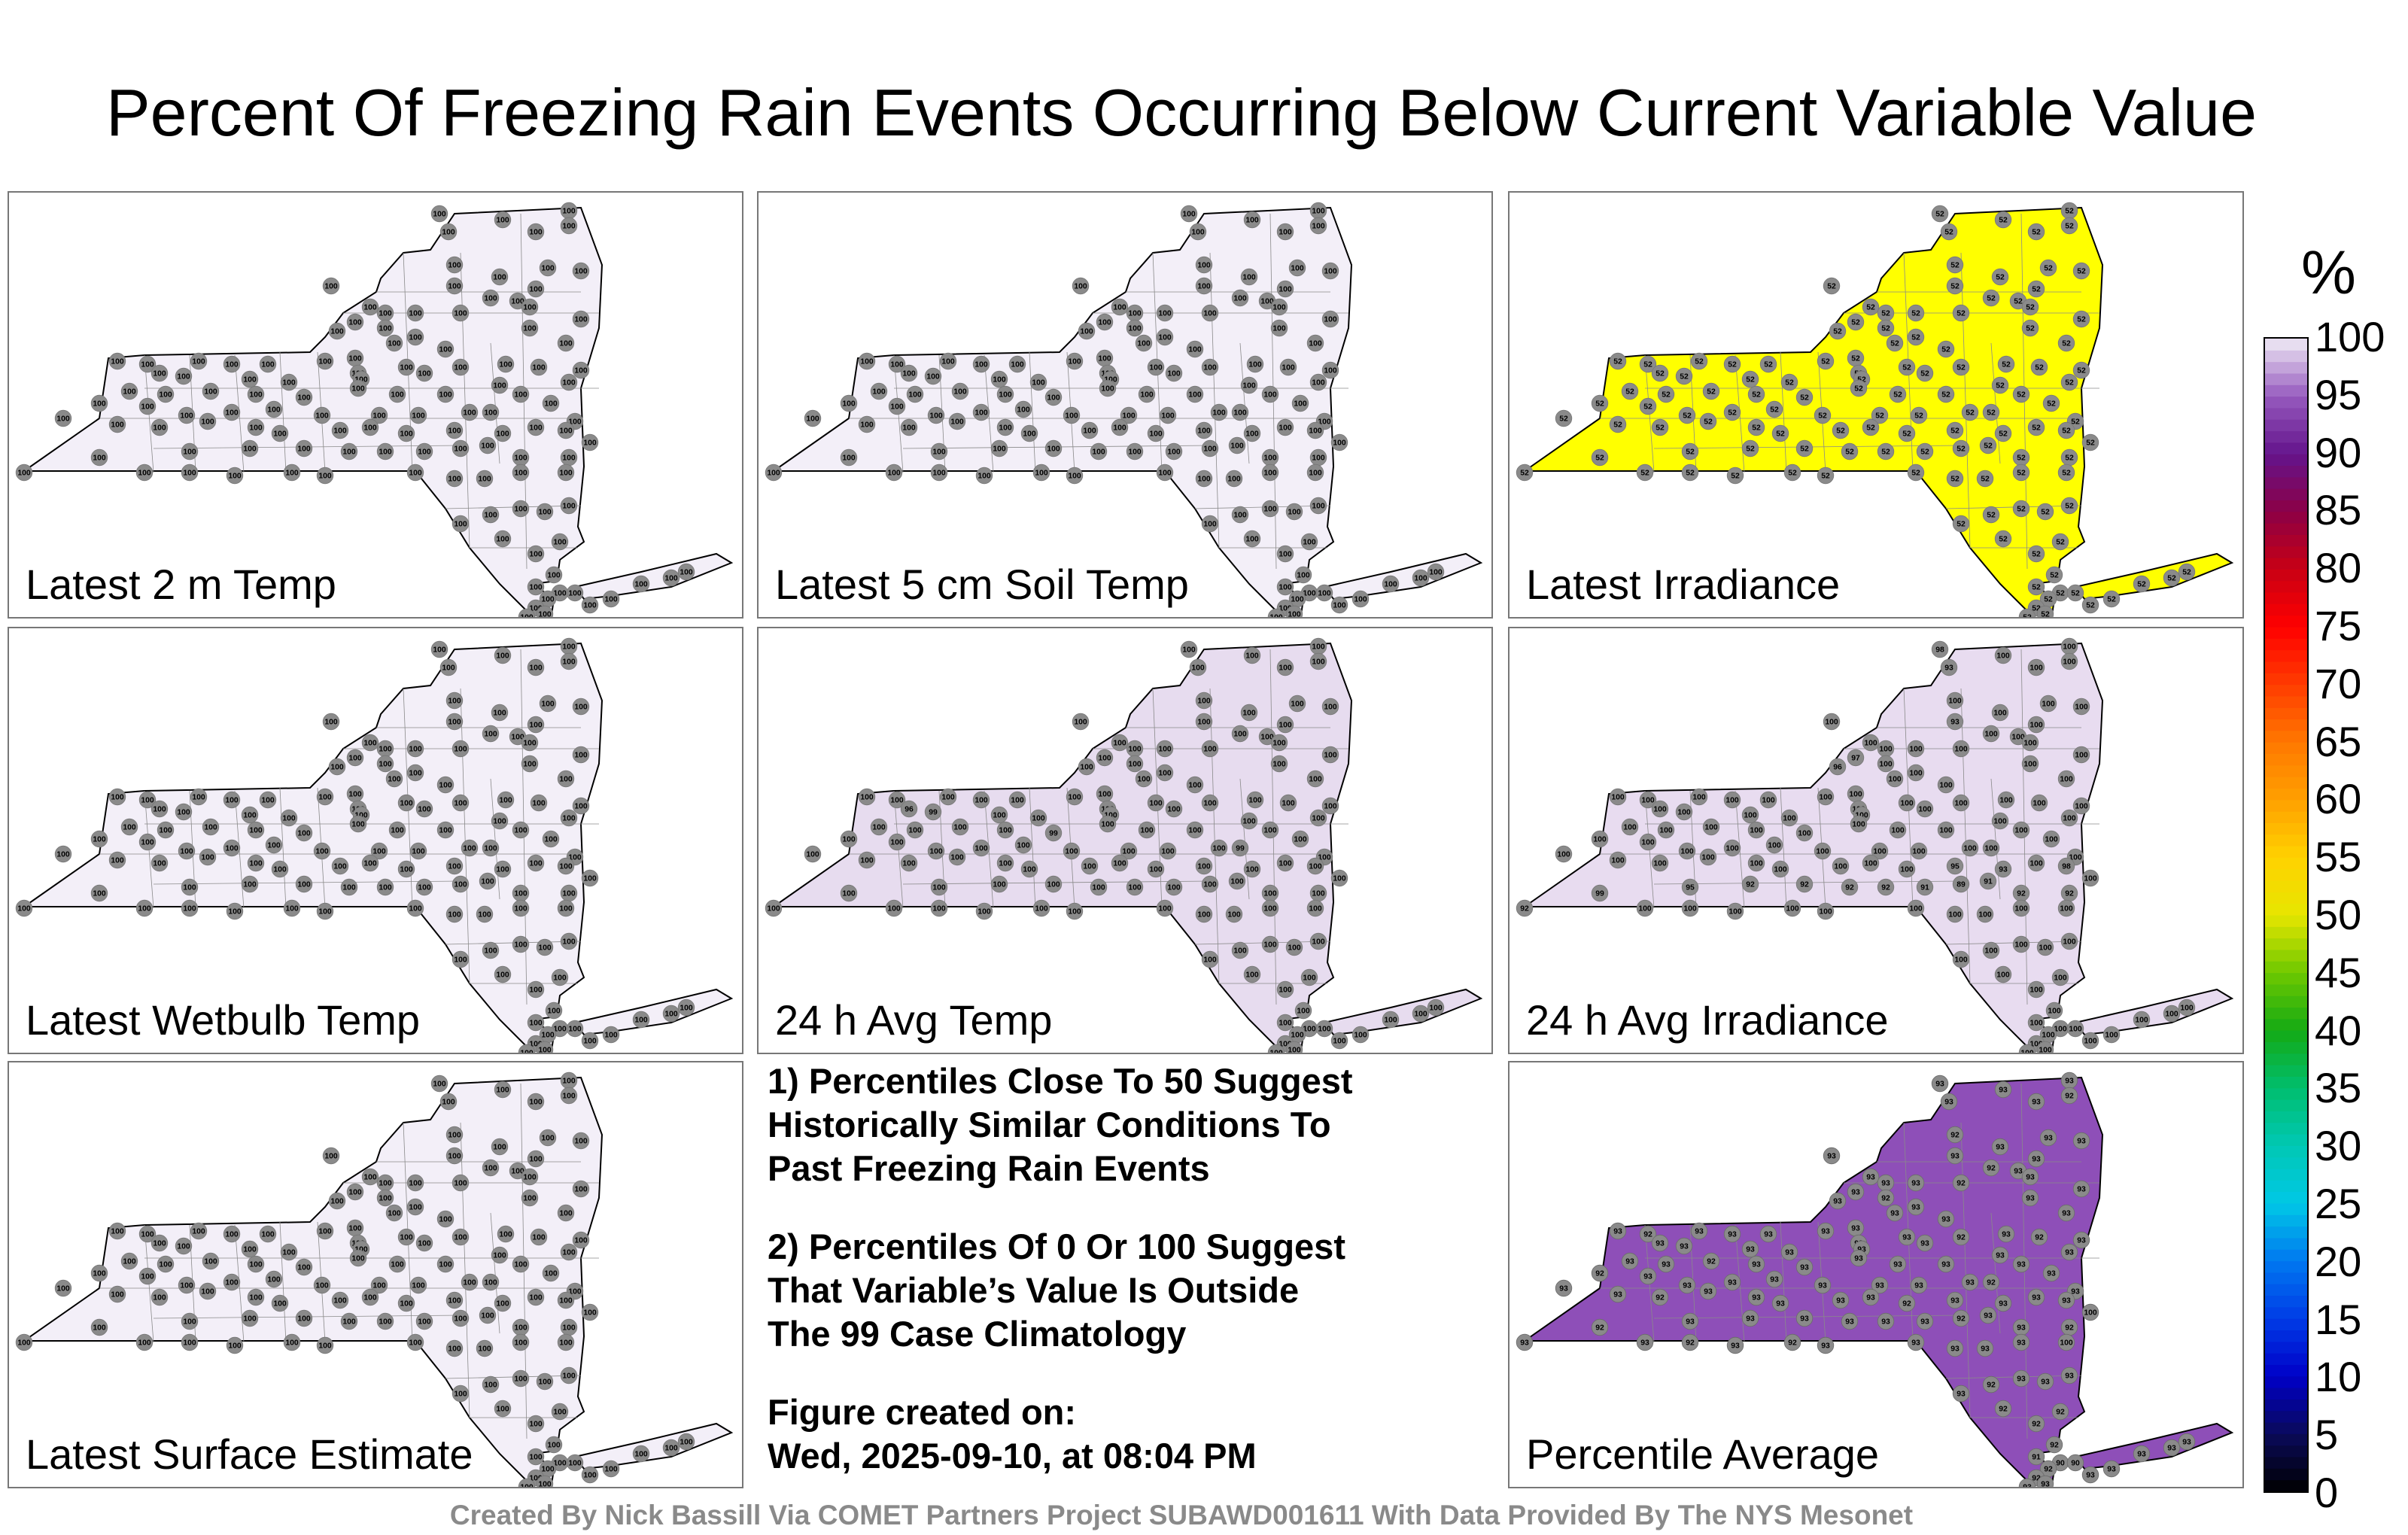 This screenshot has width=2408, height=1535. Describe the element at coordinates (223, 1020) in the screenshot. I see `panel-label: Latest Wetbulb Temp` at that location.